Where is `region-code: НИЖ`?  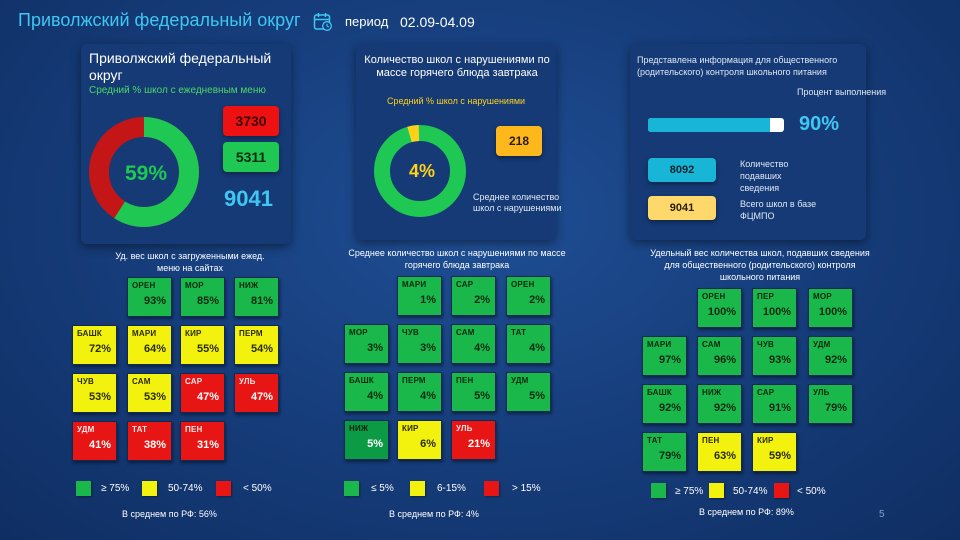
region-code: НИЖ is located at coordinates (712, 392).